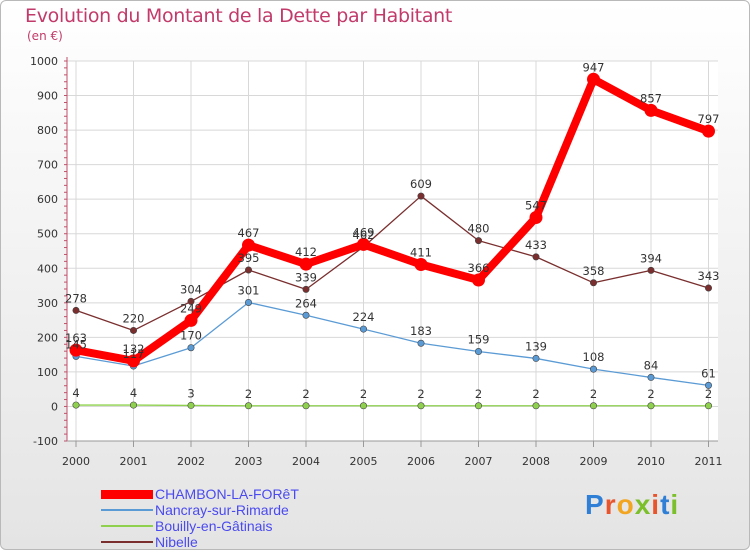  I want to click on data-label: 163, so click(76, 338).